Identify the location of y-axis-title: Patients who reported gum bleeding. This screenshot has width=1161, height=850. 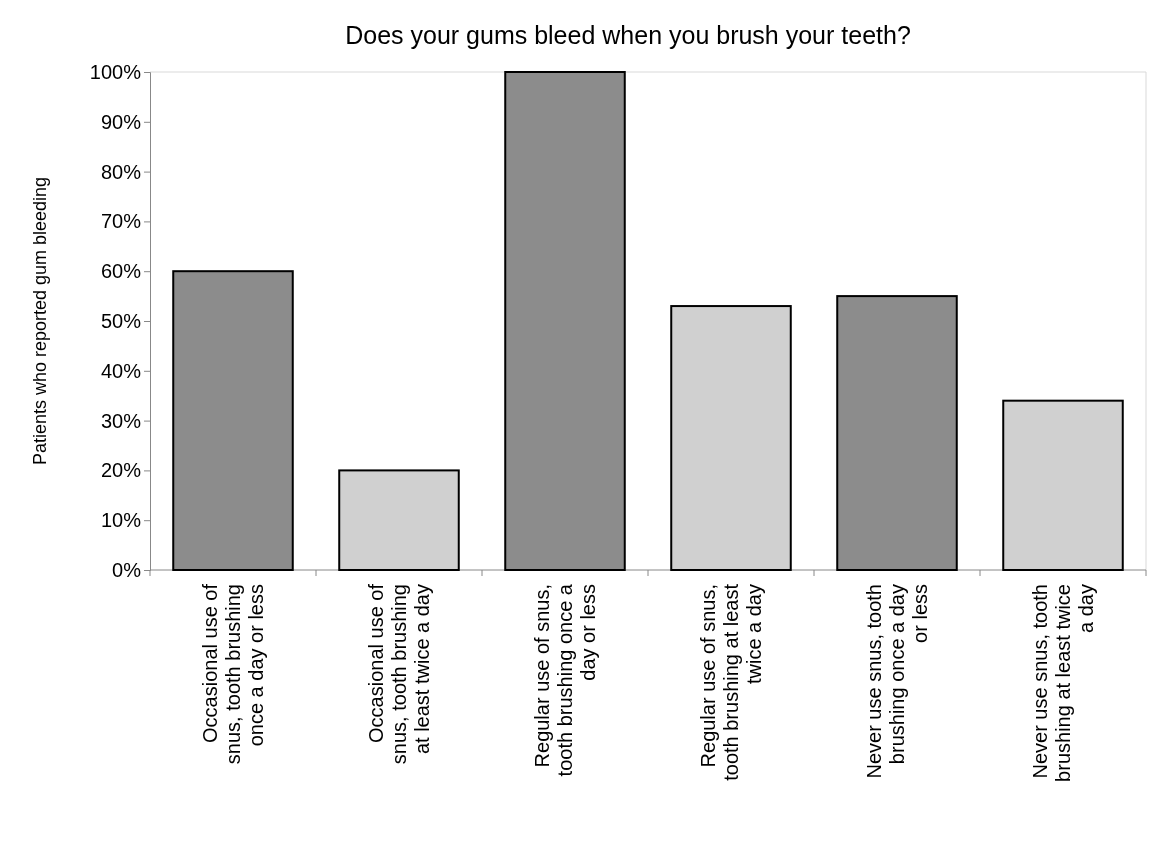
(40, 321).